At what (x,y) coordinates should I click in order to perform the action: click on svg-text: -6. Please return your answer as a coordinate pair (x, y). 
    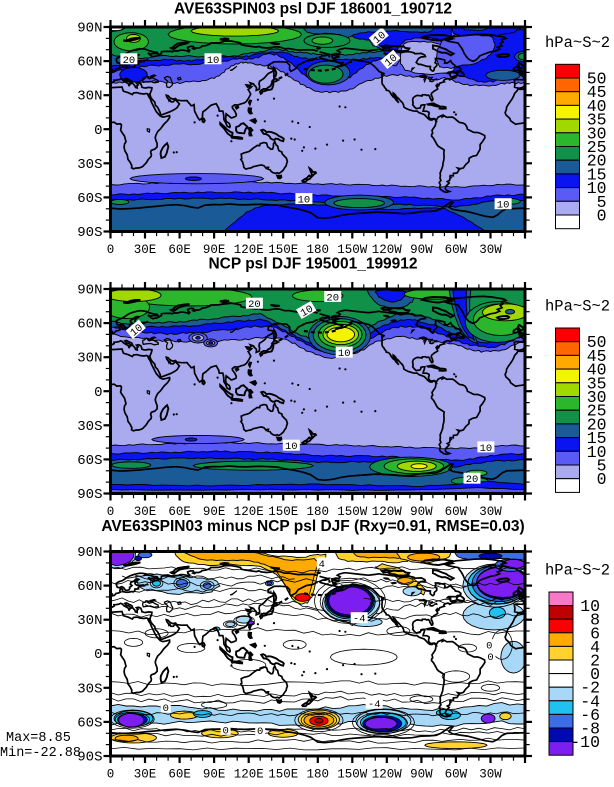
    Looking at the image, I should click on (590, 715).